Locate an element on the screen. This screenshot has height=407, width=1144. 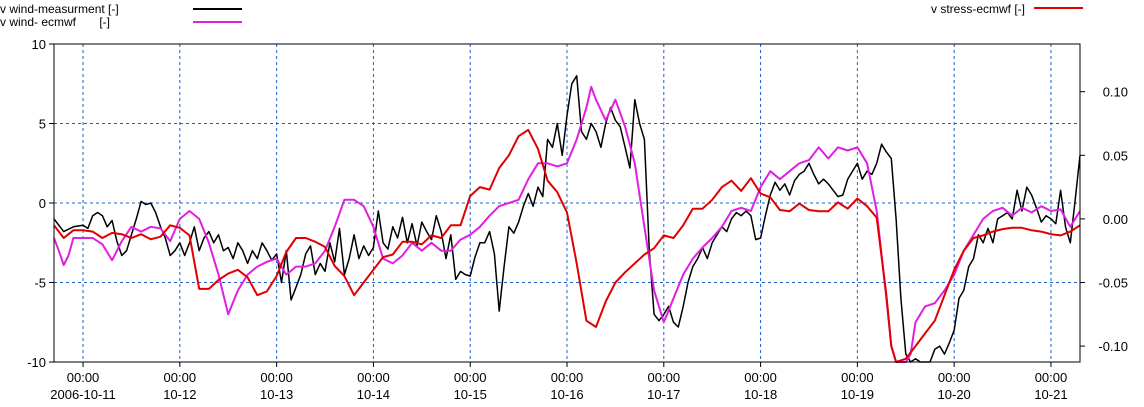
x-tick-label-date: 10-12 is located at coordinates (179, 394).